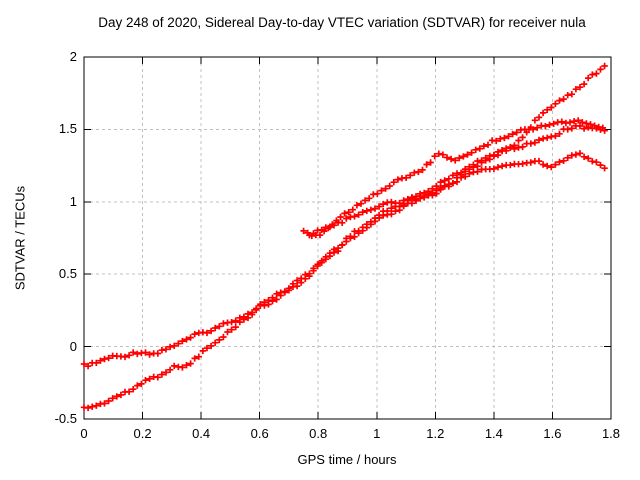 The width and height of the screenshot is (640, 480). Describe the element at coordinates (67, 274) in the screenshot. I see `y-tick-label: 0.5` at that location.